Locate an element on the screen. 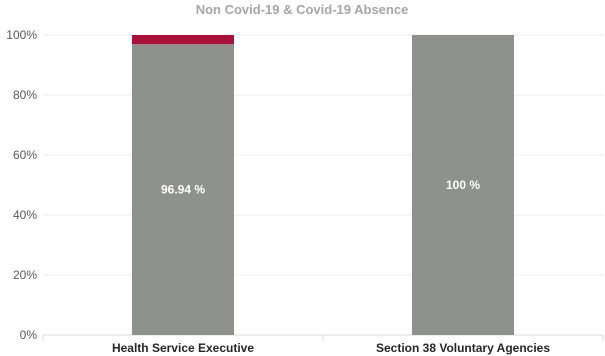 The width and height of the screenshot is (605, 356). category-label: Section 38 Voluntary Agencies is located at coordinates (463, 348).